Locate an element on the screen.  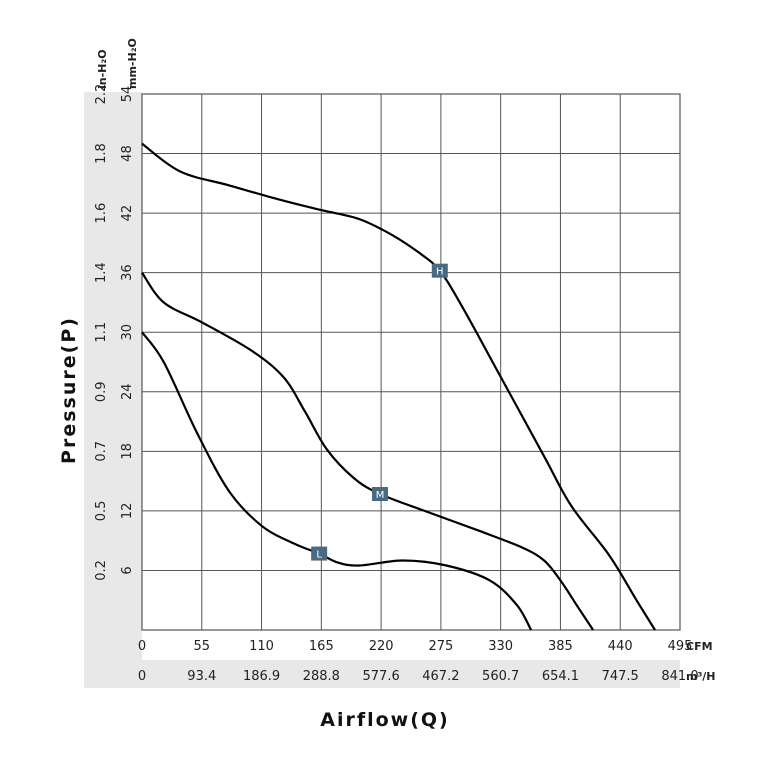
y-axis-band is located at coordinates (113, 390).